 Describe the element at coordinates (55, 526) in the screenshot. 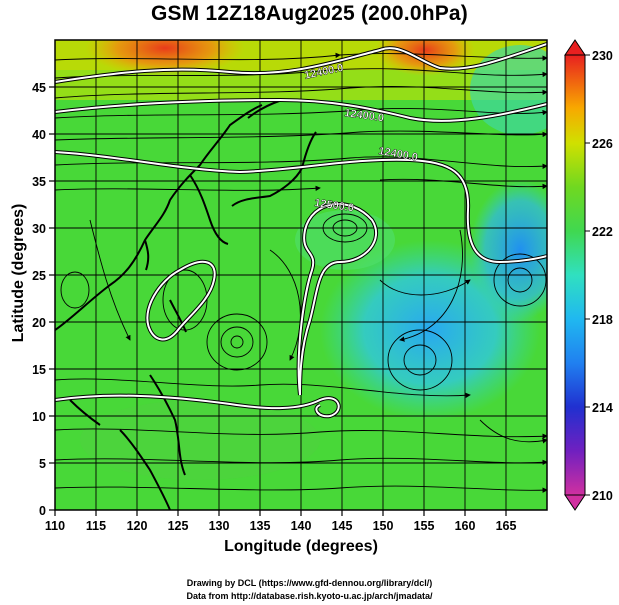

I see `x-tick-label: 110` at that location.